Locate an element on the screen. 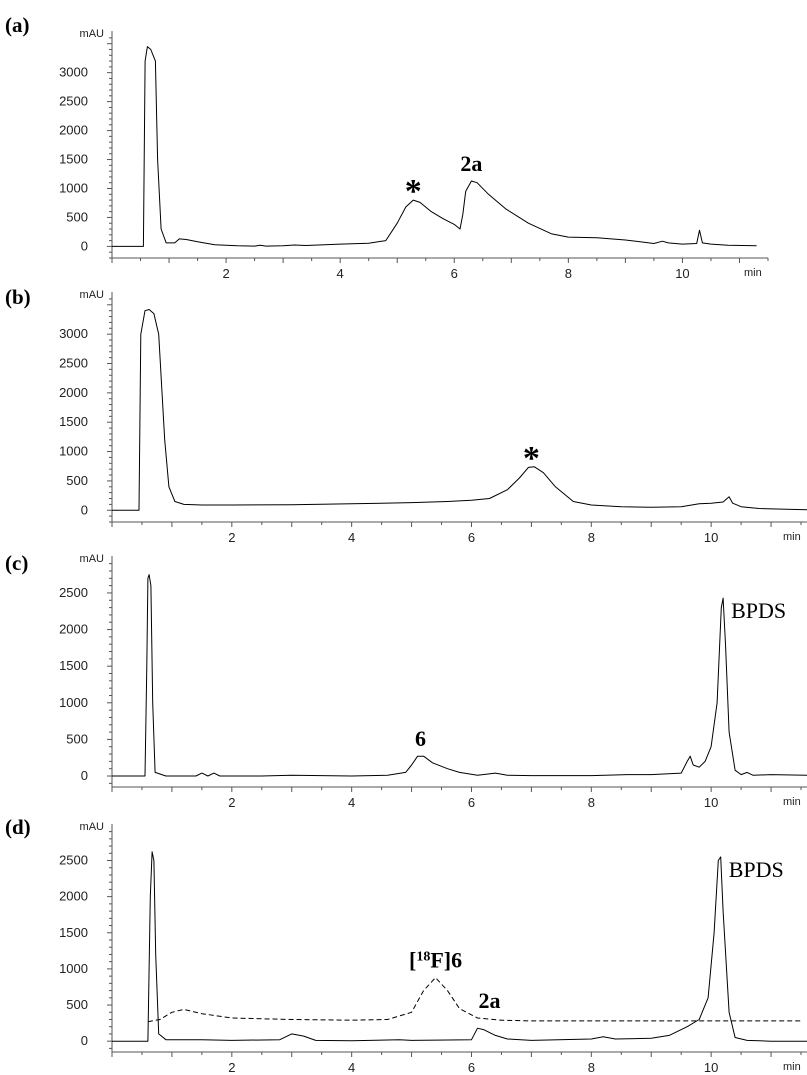 This screenshot has width=807, height=1075. peak-annotation: 6 is located at coordinates (420, 738).